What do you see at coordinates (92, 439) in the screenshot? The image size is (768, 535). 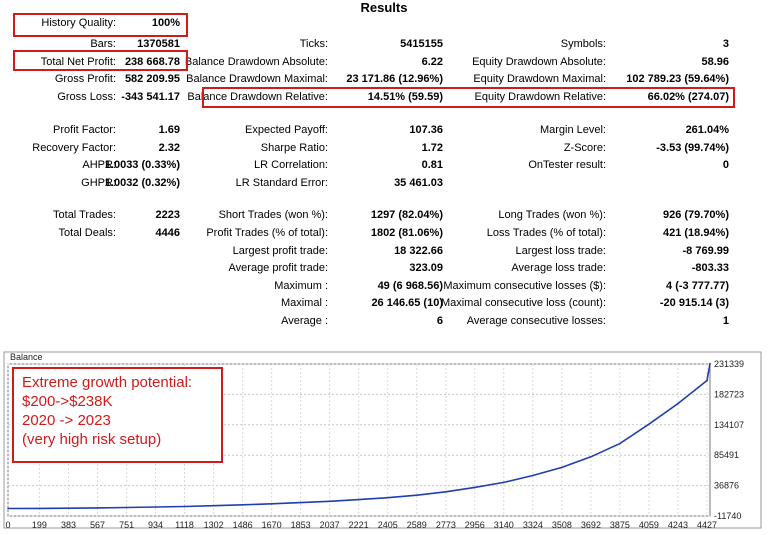 I see `annotation-line-4: (very high risk setup)` at bounding box center [92, 439].